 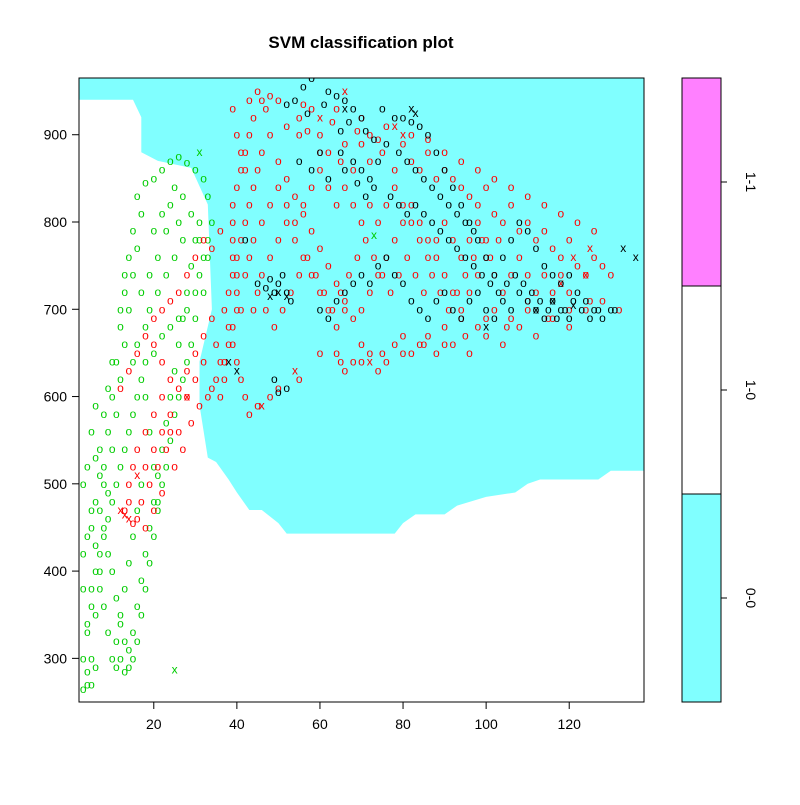 What do you see at coordinates (486, 724) in the screenshot?
I see `x-tick-label: 100` at bounding box center [486, 724].